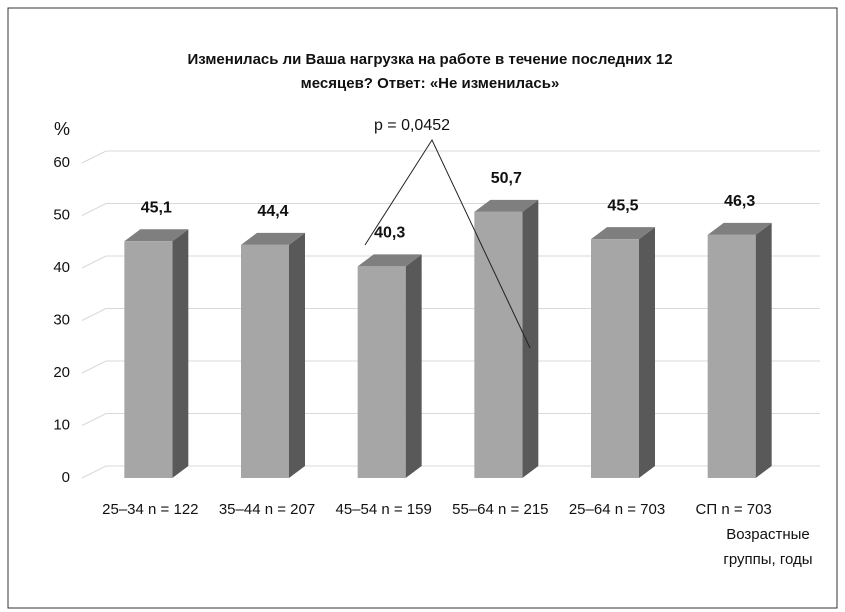 Image resolution: width=845 pixels, height=612 pixels. Describe the element at coordinates (389, 233) in the screenshot. I see `data-label: 40,3` at that location.